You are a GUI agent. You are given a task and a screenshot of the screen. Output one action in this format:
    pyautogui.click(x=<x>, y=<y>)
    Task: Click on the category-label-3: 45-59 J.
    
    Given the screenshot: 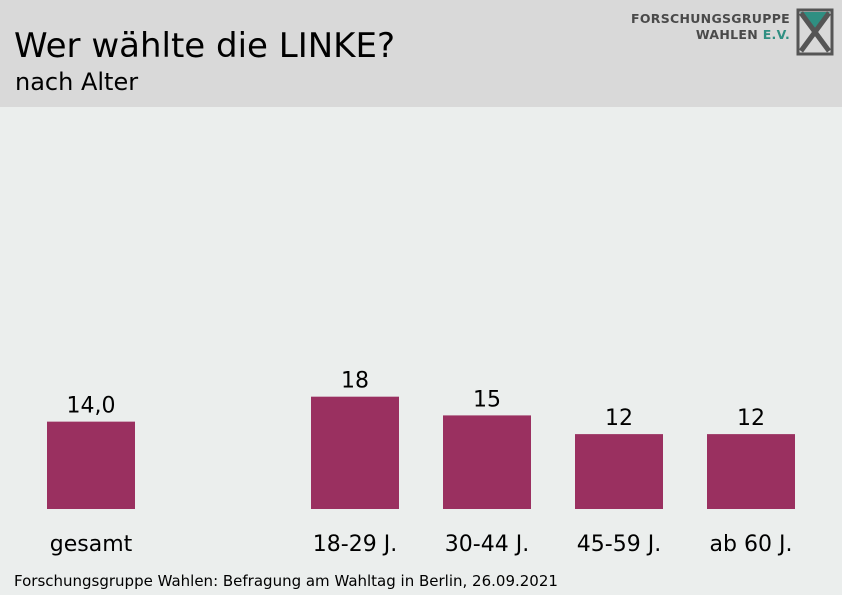 What is the action you would take?
    pyautogui.click(x=619, y=544)
    